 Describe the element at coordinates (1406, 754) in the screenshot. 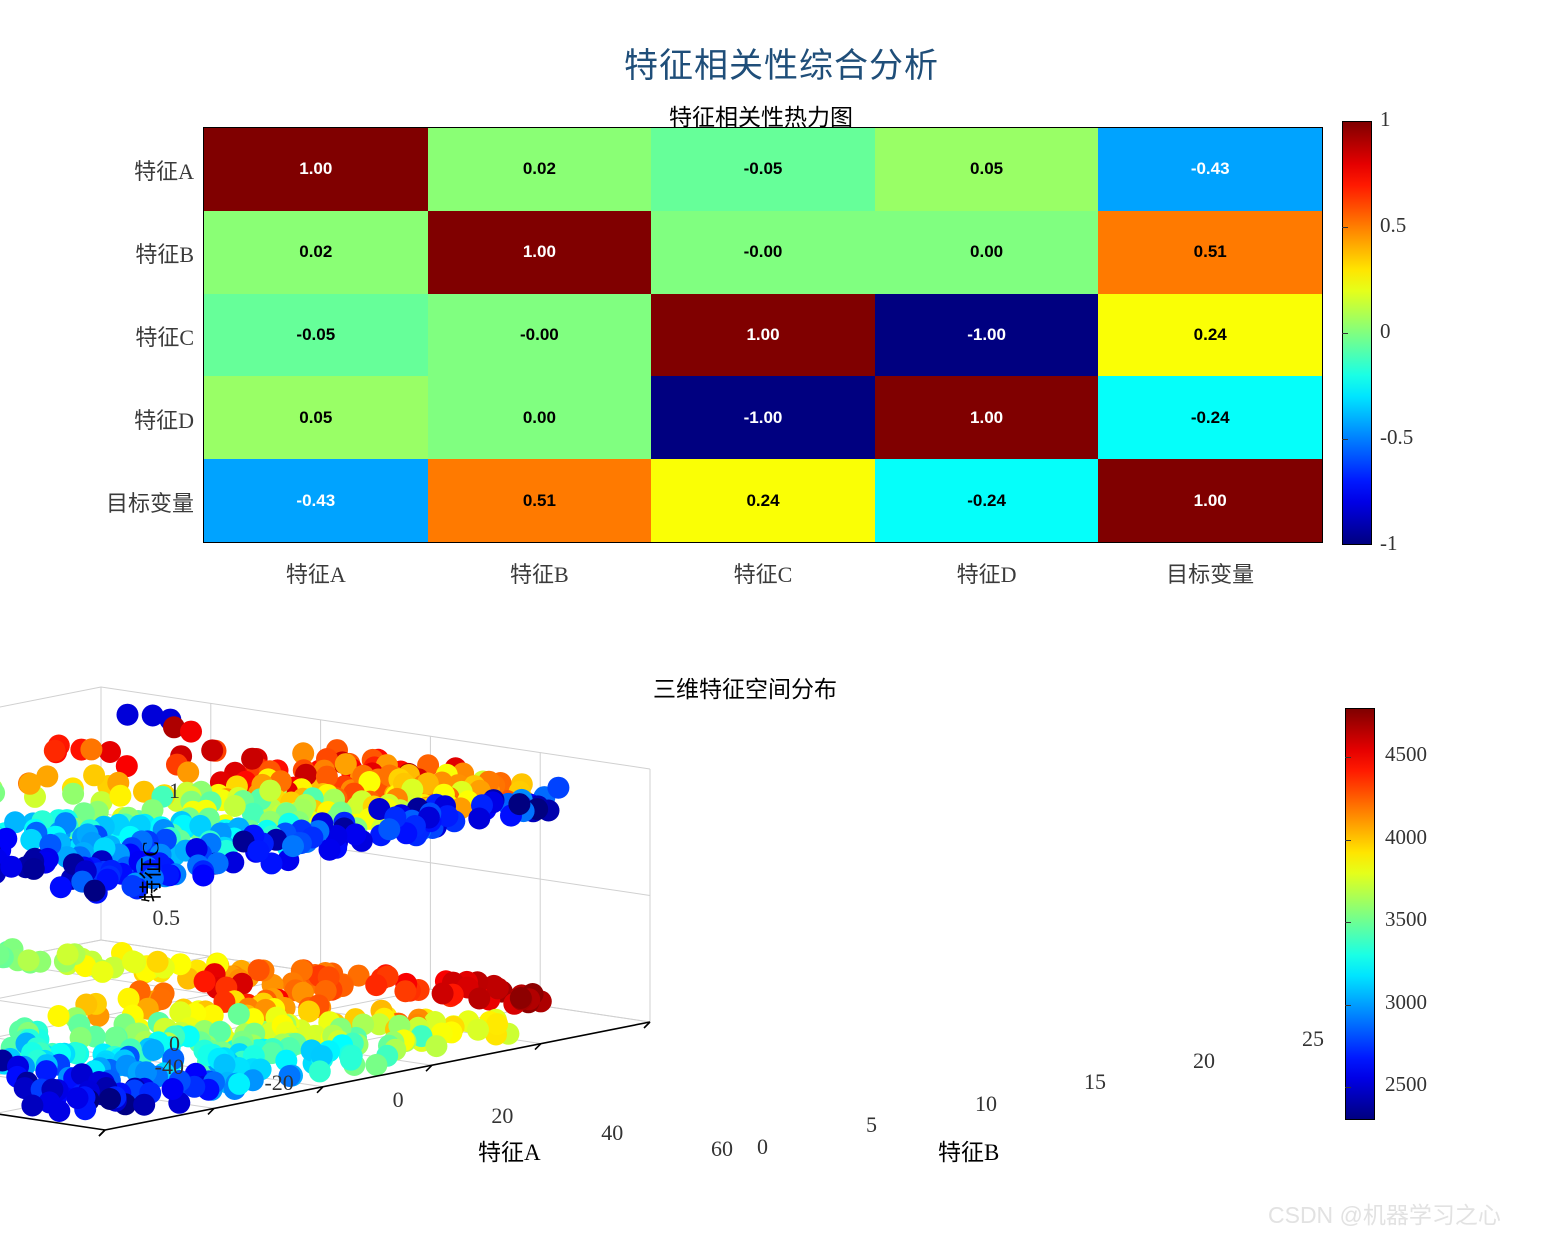

I see `colorbar-tick-label: 4500` at that location.